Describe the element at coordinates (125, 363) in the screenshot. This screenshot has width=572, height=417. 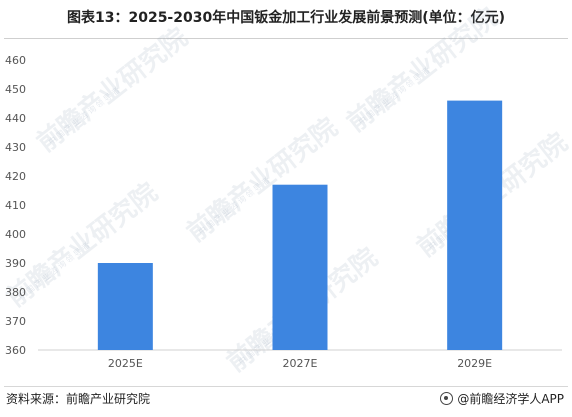
I see `x-tick-label: 2025E` at that location.